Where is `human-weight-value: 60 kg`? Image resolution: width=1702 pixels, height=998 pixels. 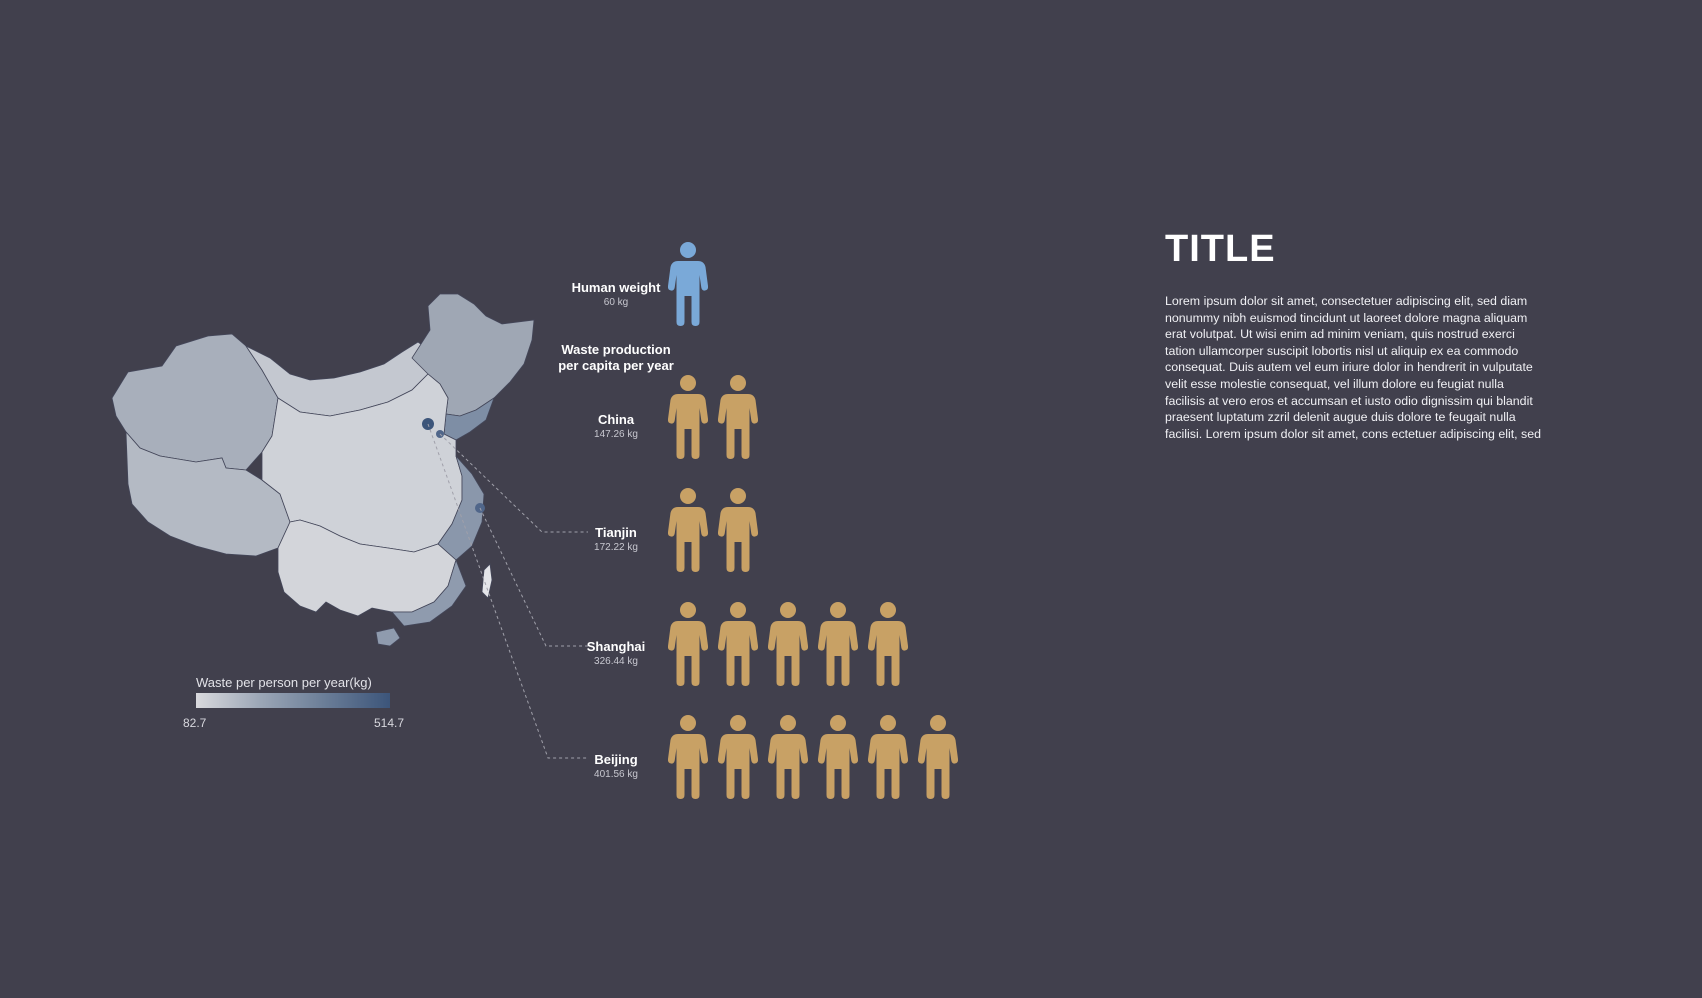 human-weight-value: 60 kg is located at coordinates (616, 302).